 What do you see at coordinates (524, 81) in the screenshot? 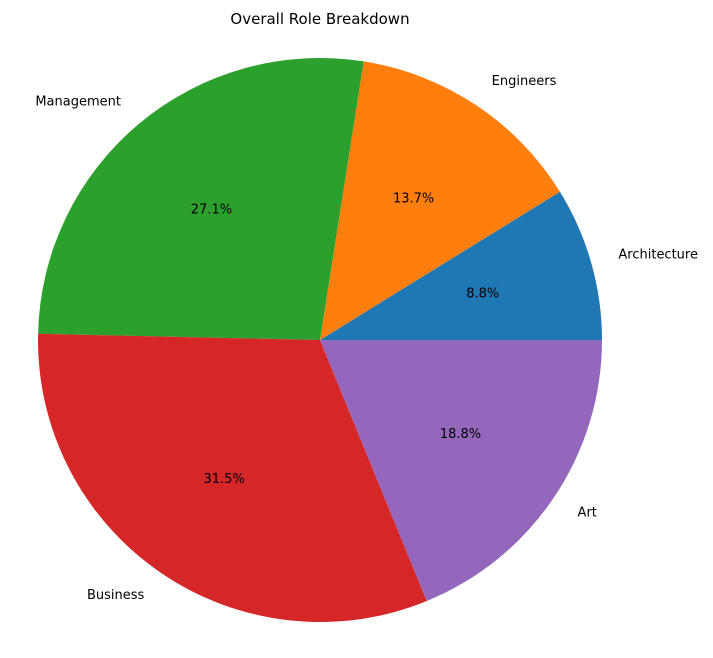
I see `slice-label-engineers: Engineers` at bounding box center [524, 81].